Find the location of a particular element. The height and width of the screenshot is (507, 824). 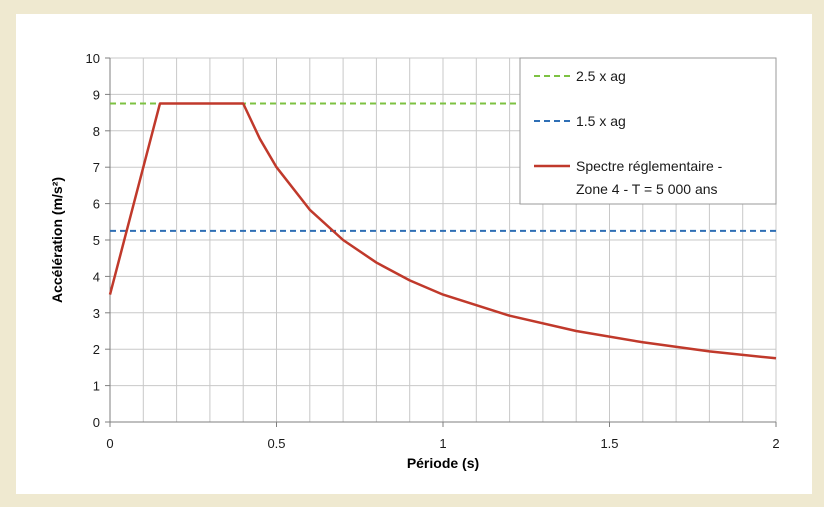

y-tick-label: 5 is located at coordinates (96, 240).